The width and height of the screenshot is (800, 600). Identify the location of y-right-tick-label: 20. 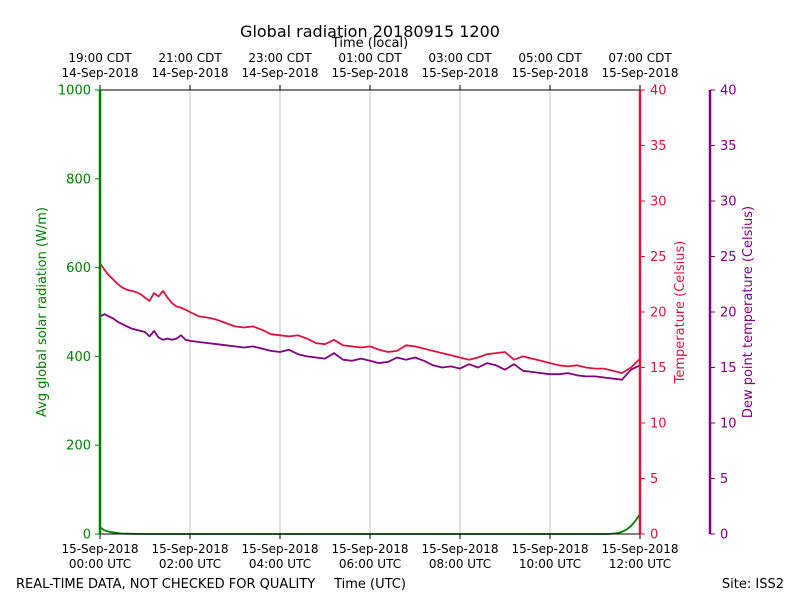
(658, 313).